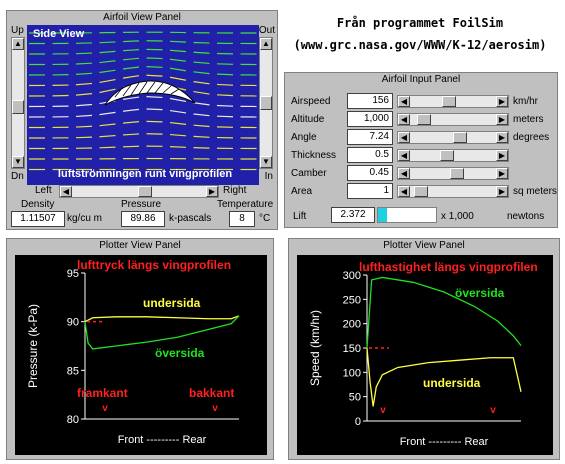  Describe the element at coordinates (300, 216) in the screenshot. I see `lift-label: Lift` at that location.